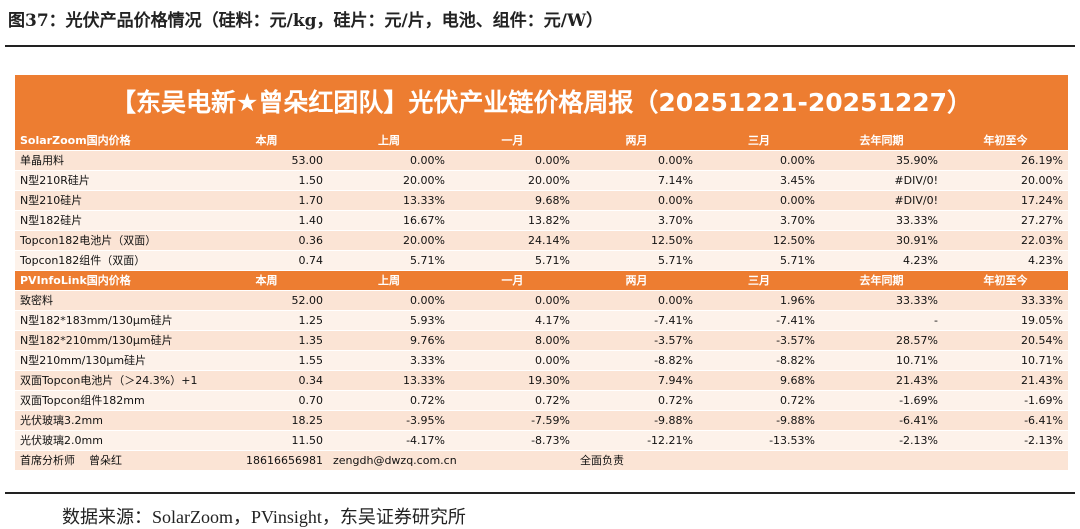 Image resolution: width=1080 pixels, height=529 pixels. Describe the element at coordinates (696, 461) in the screenshot. I see `footer-cell: 全面负责` at that location.